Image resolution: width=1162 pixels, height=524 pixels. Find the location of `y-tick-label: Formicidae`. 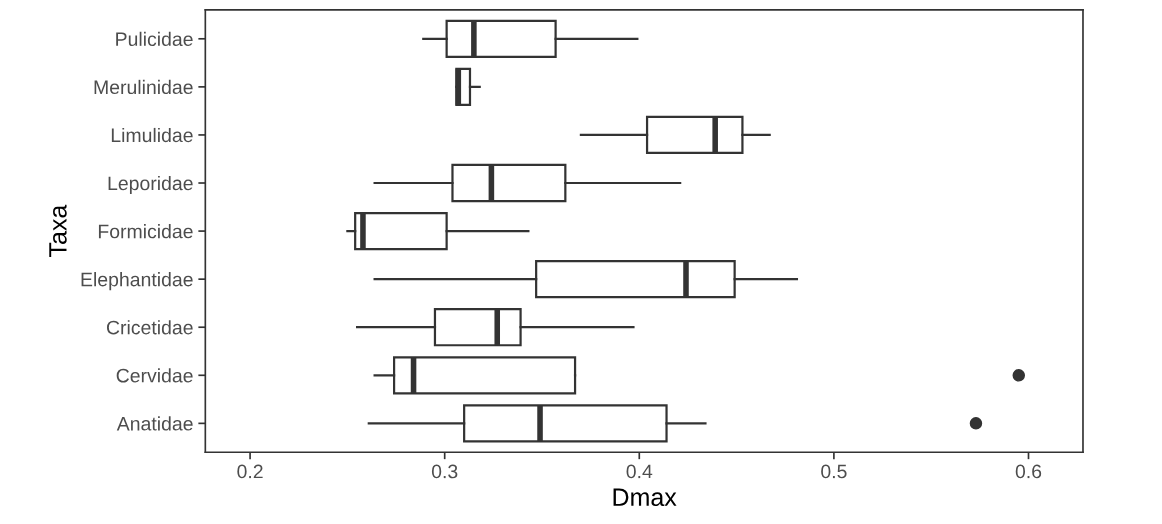

y-tick-label: Formicidae is located at coordinates (145, 231).